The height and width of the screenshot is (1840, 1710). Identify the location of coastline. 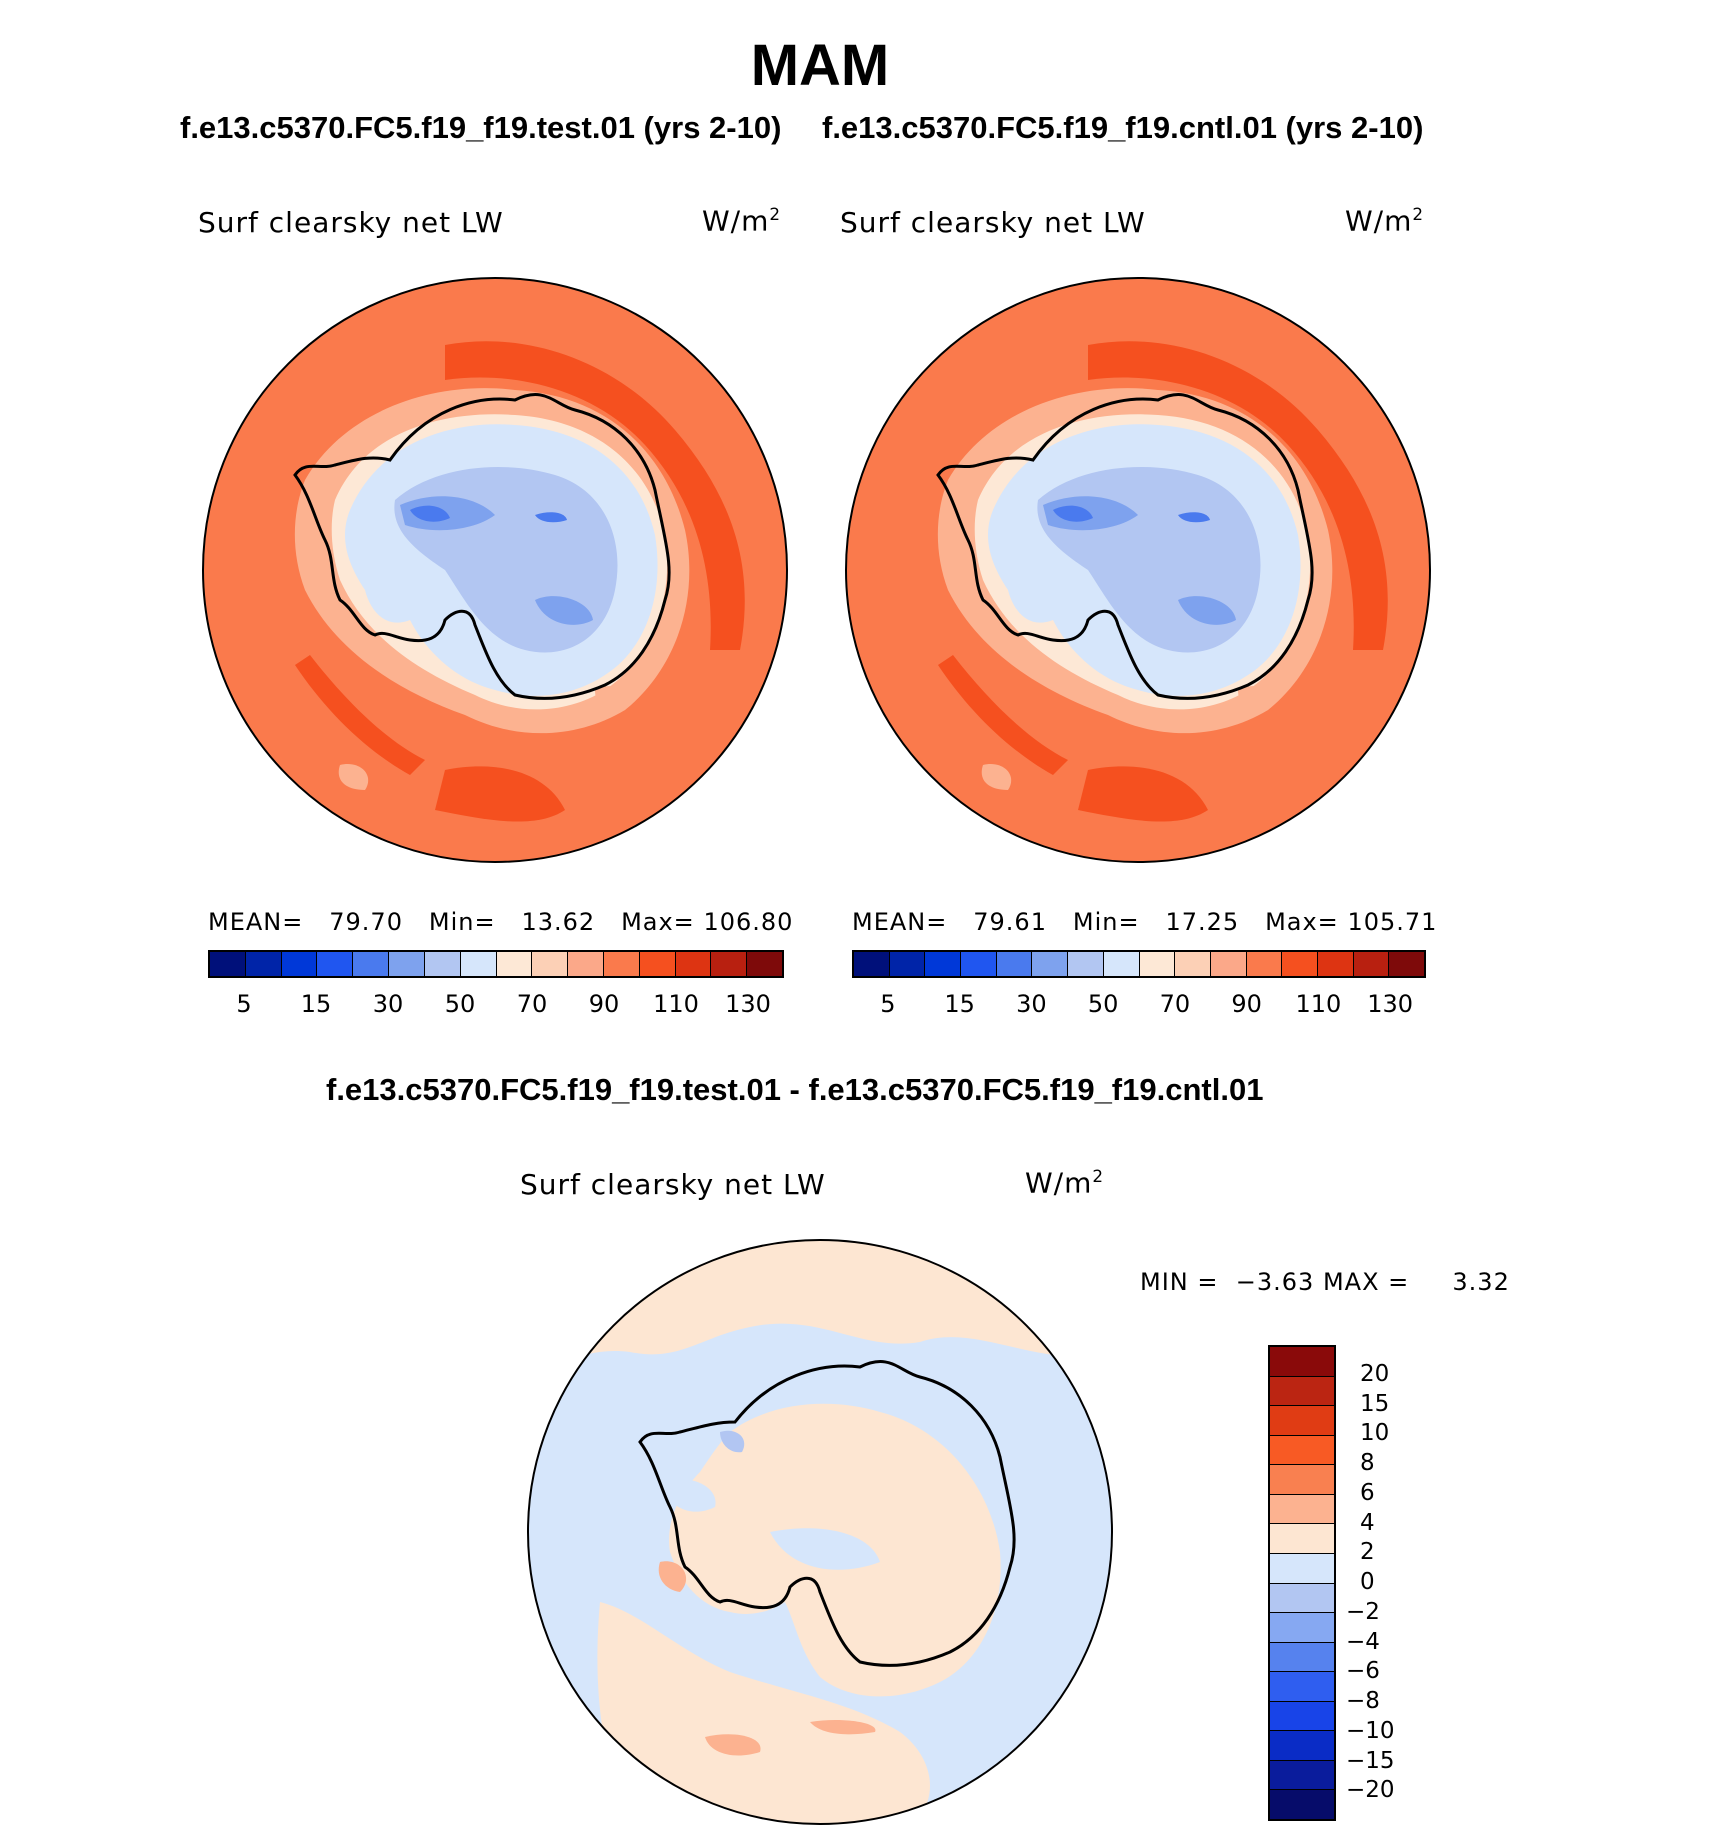
(482, 546).